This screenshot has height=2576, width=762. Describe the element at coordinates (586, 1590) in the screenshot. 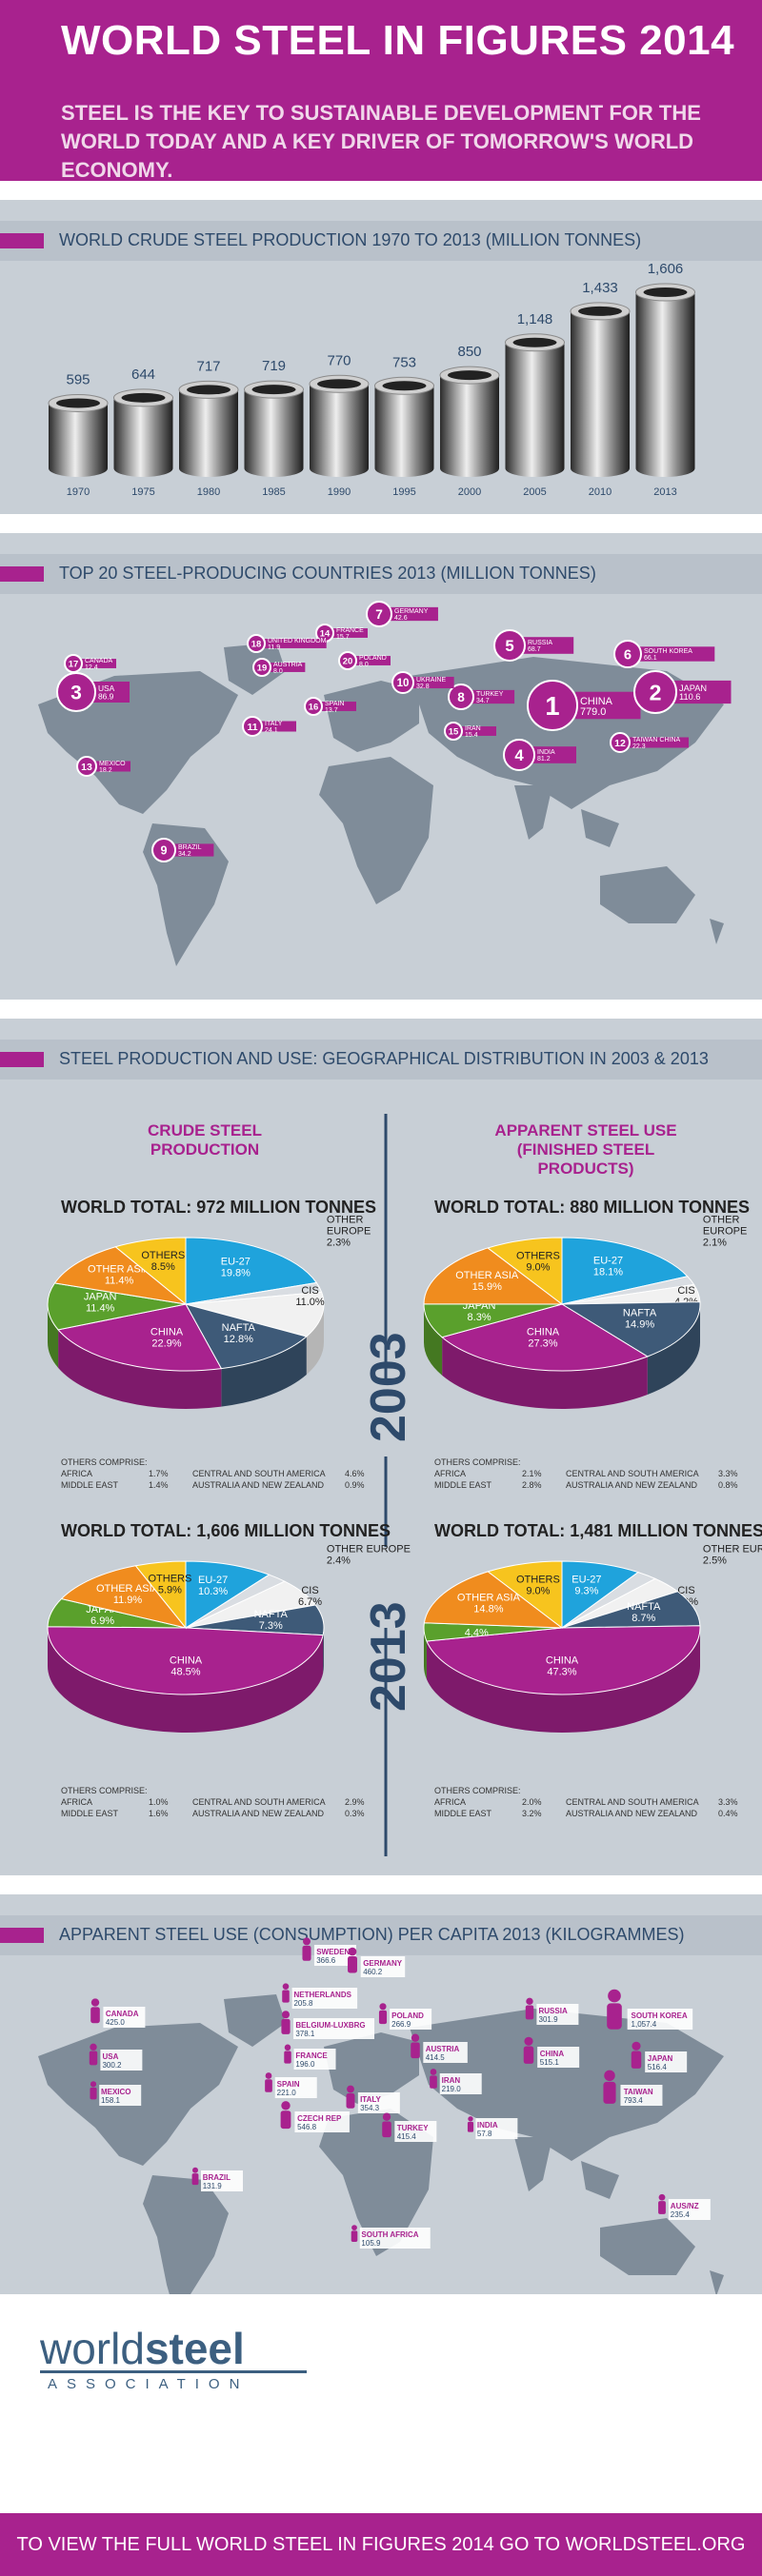

I see `pie-label-line: 9.3%` at that location.